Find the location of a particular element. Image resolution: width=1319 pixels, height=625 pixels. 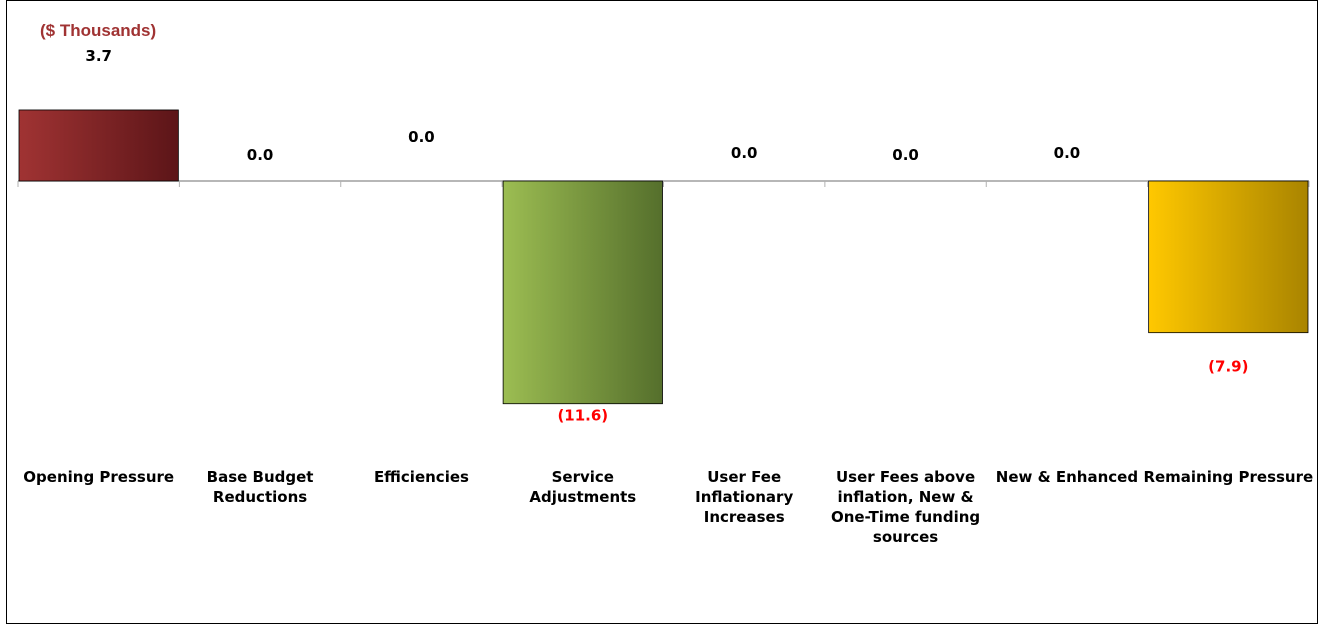

category-label-5: User Fee Inflationary Increases is located at coordinates (744, 497).